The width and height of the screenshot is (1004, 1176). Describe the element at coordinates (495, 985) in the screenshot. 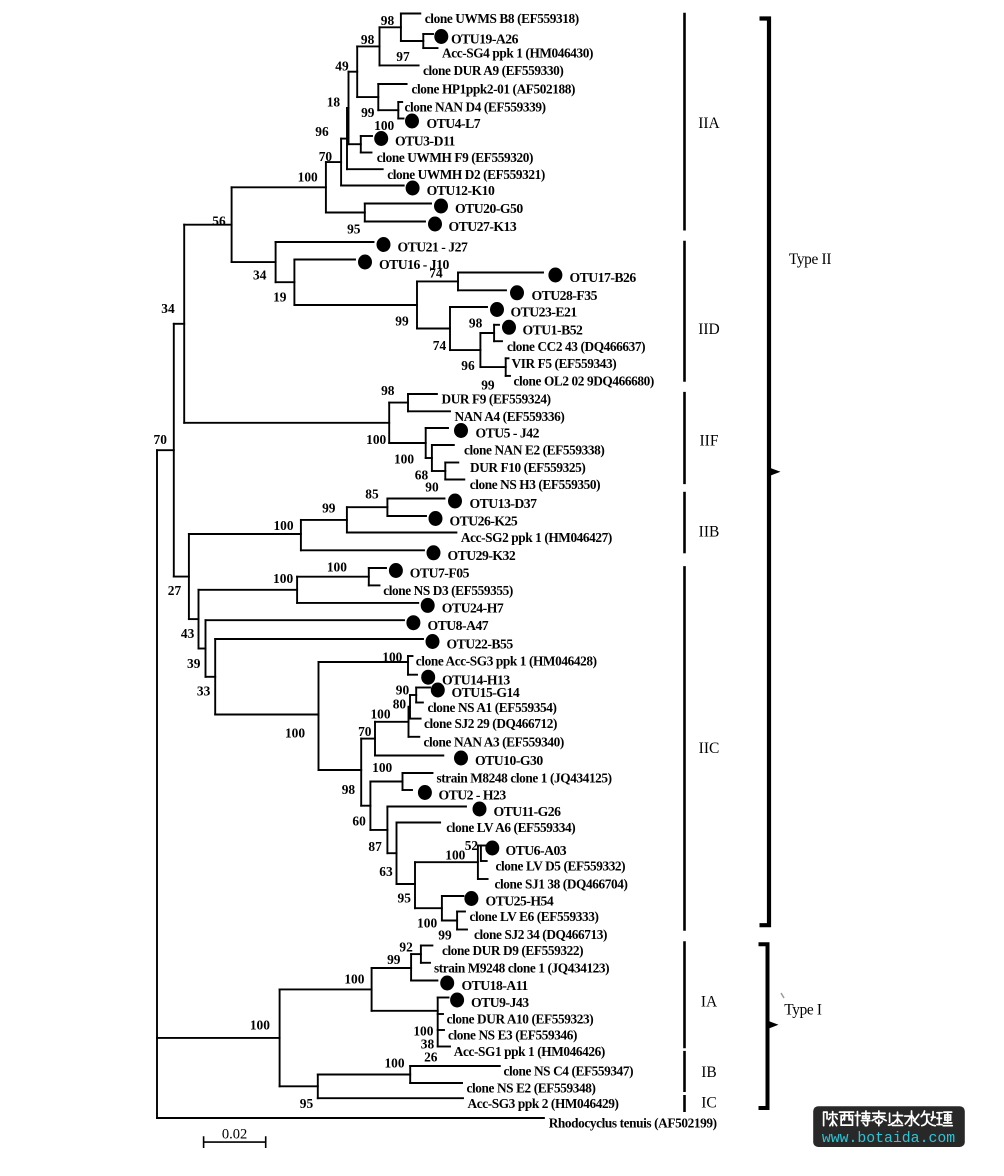

I see `svg-text: OTU18-A11` at that location.